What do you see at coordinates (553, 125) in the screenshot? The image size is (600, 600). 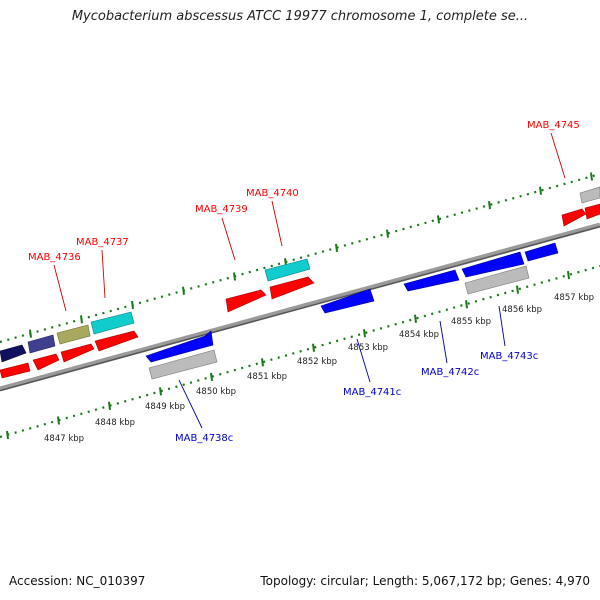 I see `gene-label-mab-4745: MAB_4745` at bounding box center [553, 125].